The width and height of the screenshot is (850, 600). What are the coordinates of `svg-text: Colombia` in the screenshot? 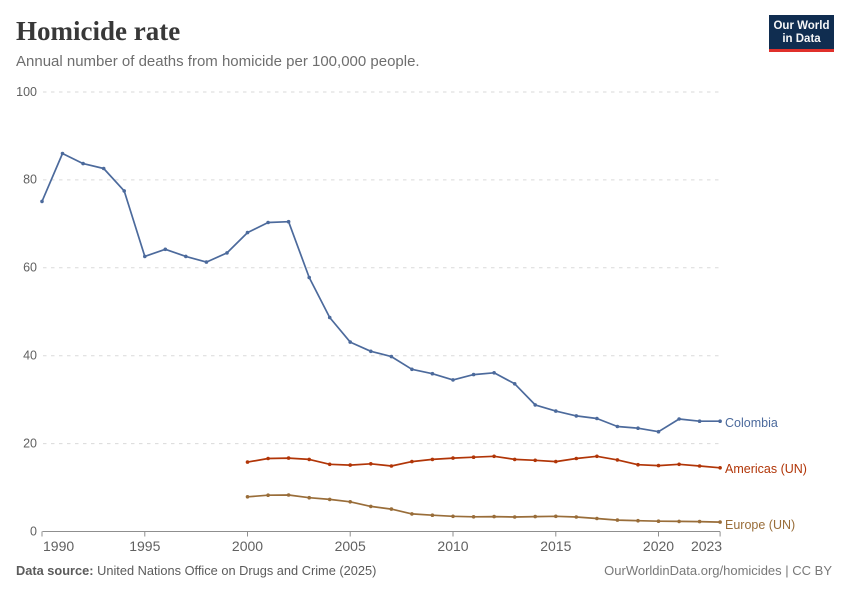 It's located at (751, 423).